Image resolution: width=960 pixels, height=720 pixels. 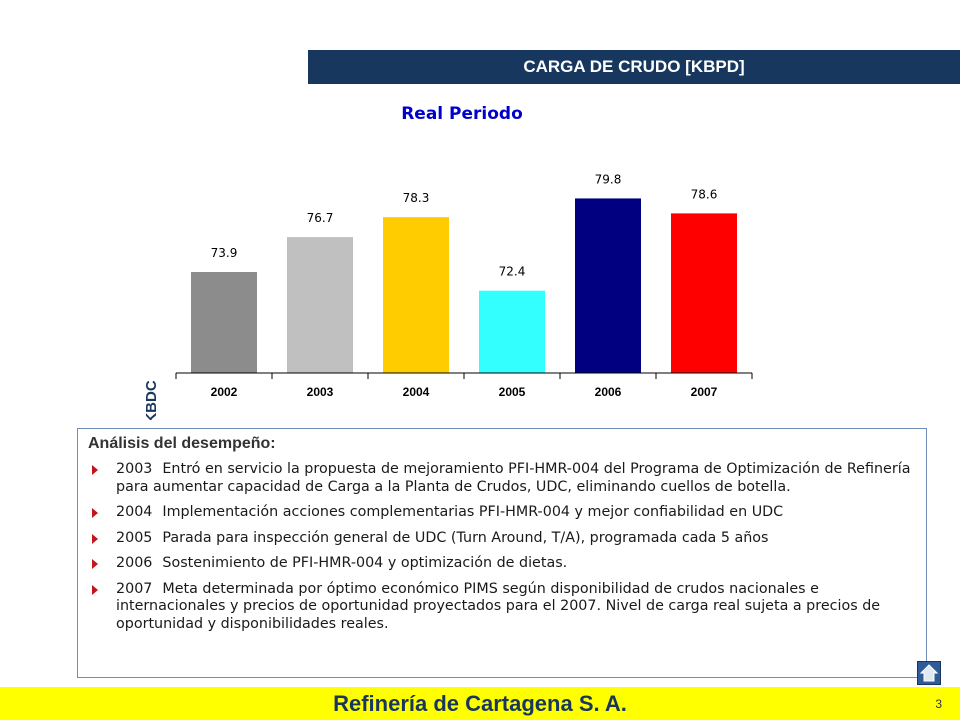 What do you see at coordinates (462, 114) in the screenshot?
I see `chart-title: Real Periodo` at bounding box center [462, 114].